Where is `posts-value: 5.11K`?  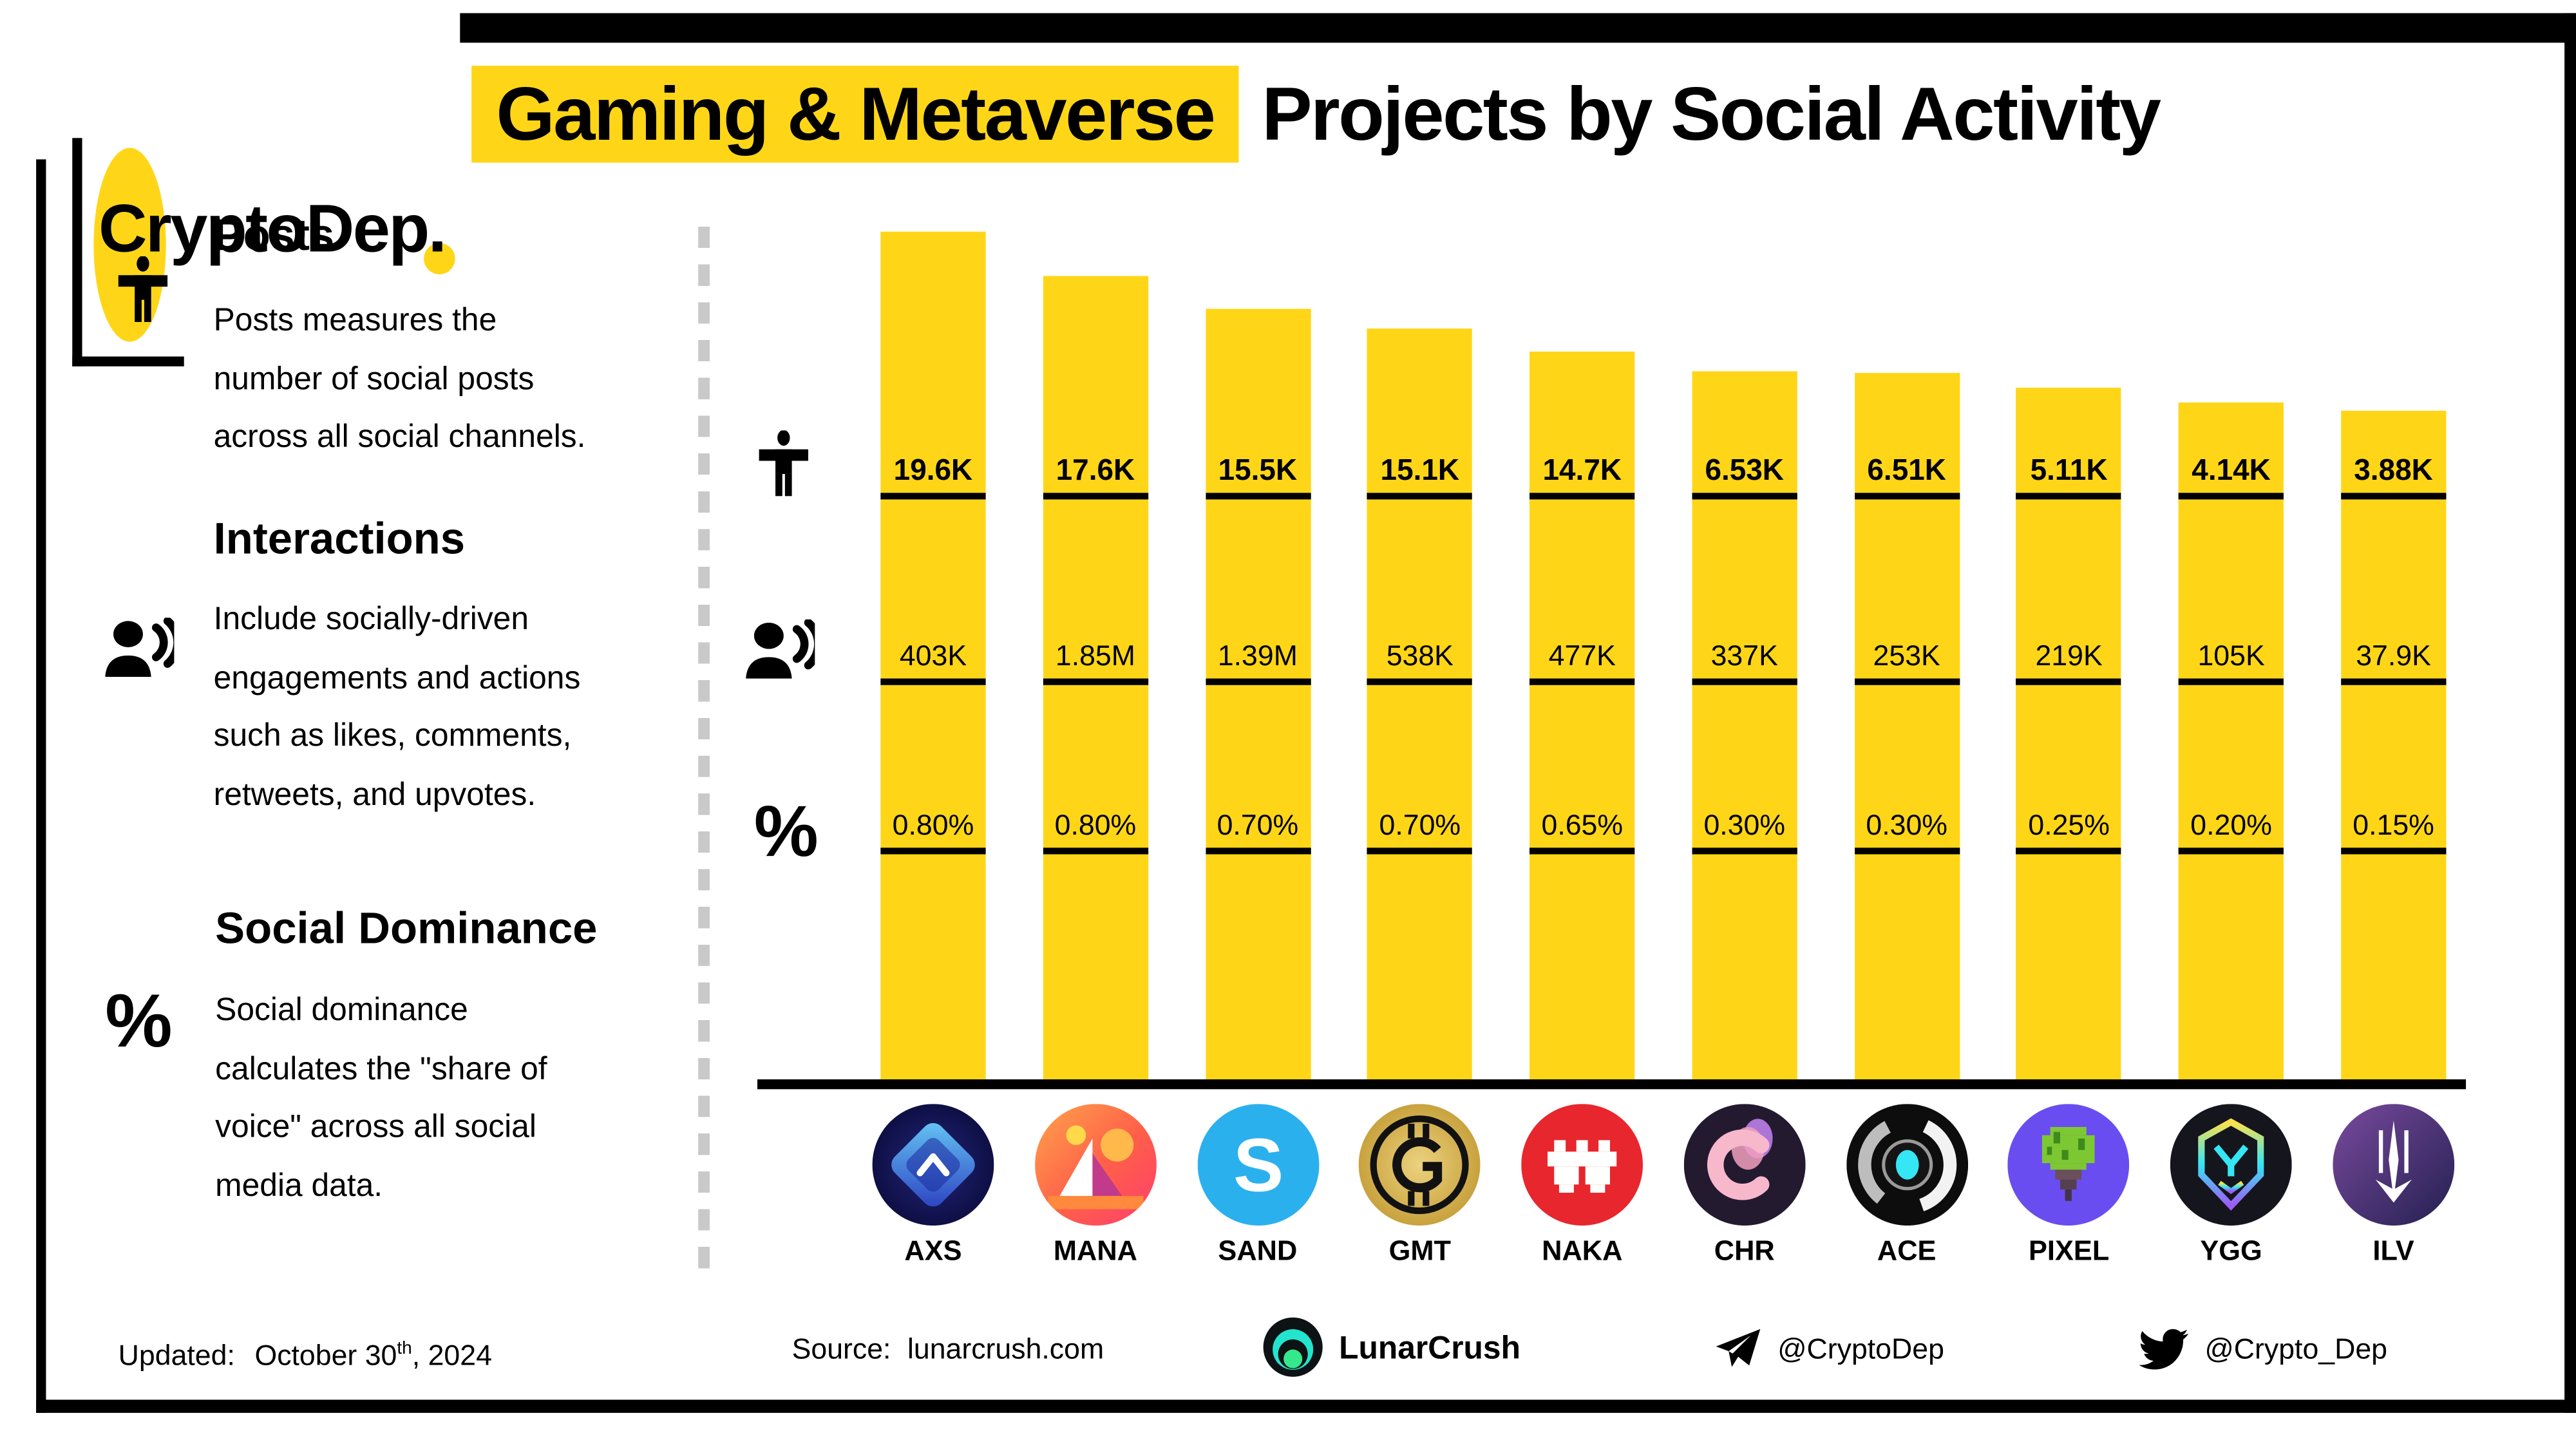
posts-value: 5.11K is located at coordinates (2069, 475).